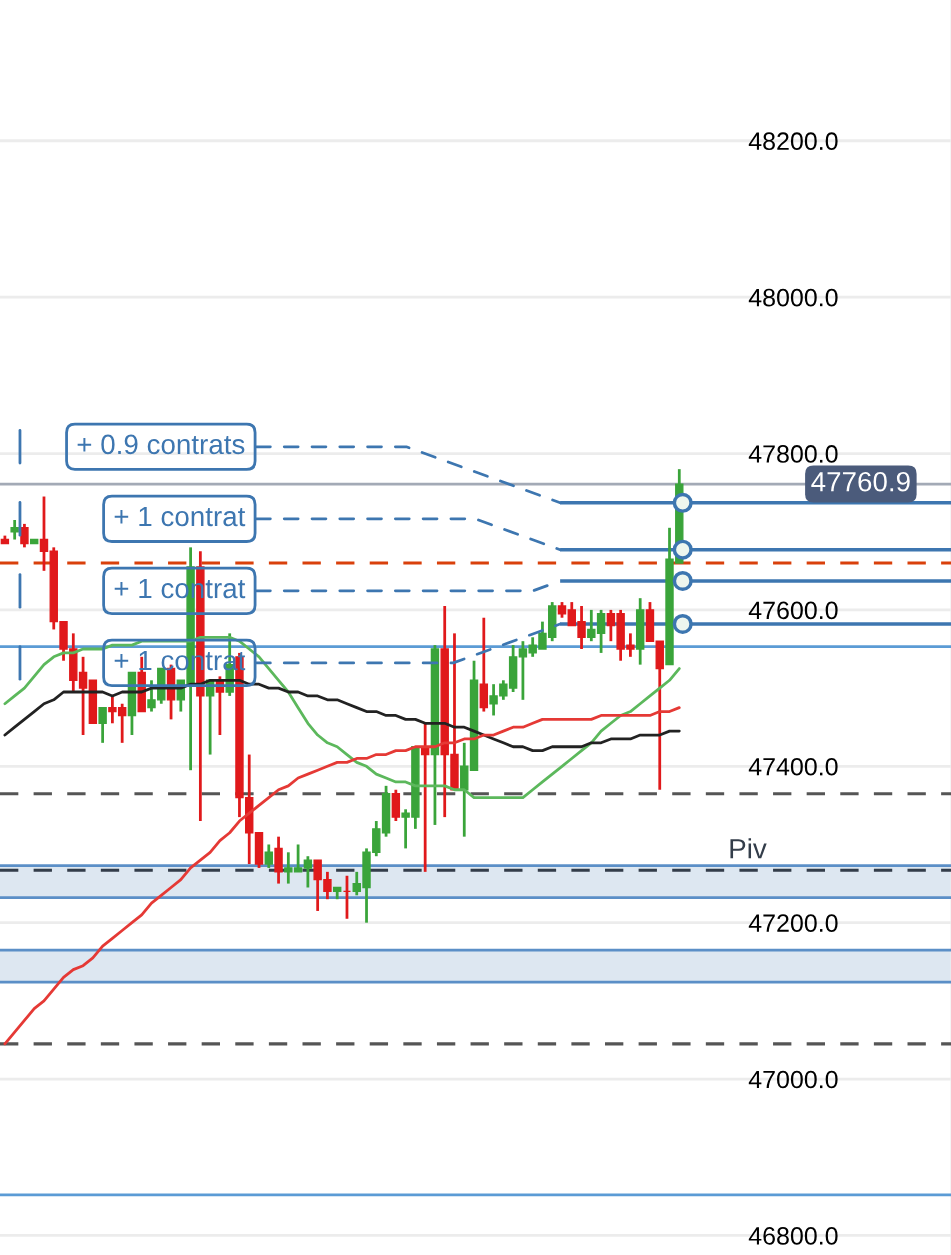 This screenshot has height=1255, width=951. What do you see at coordinates (793, 766) in the screenshot?
I see `y-tick-label: 47400.0` at bounding box center [793, 766].